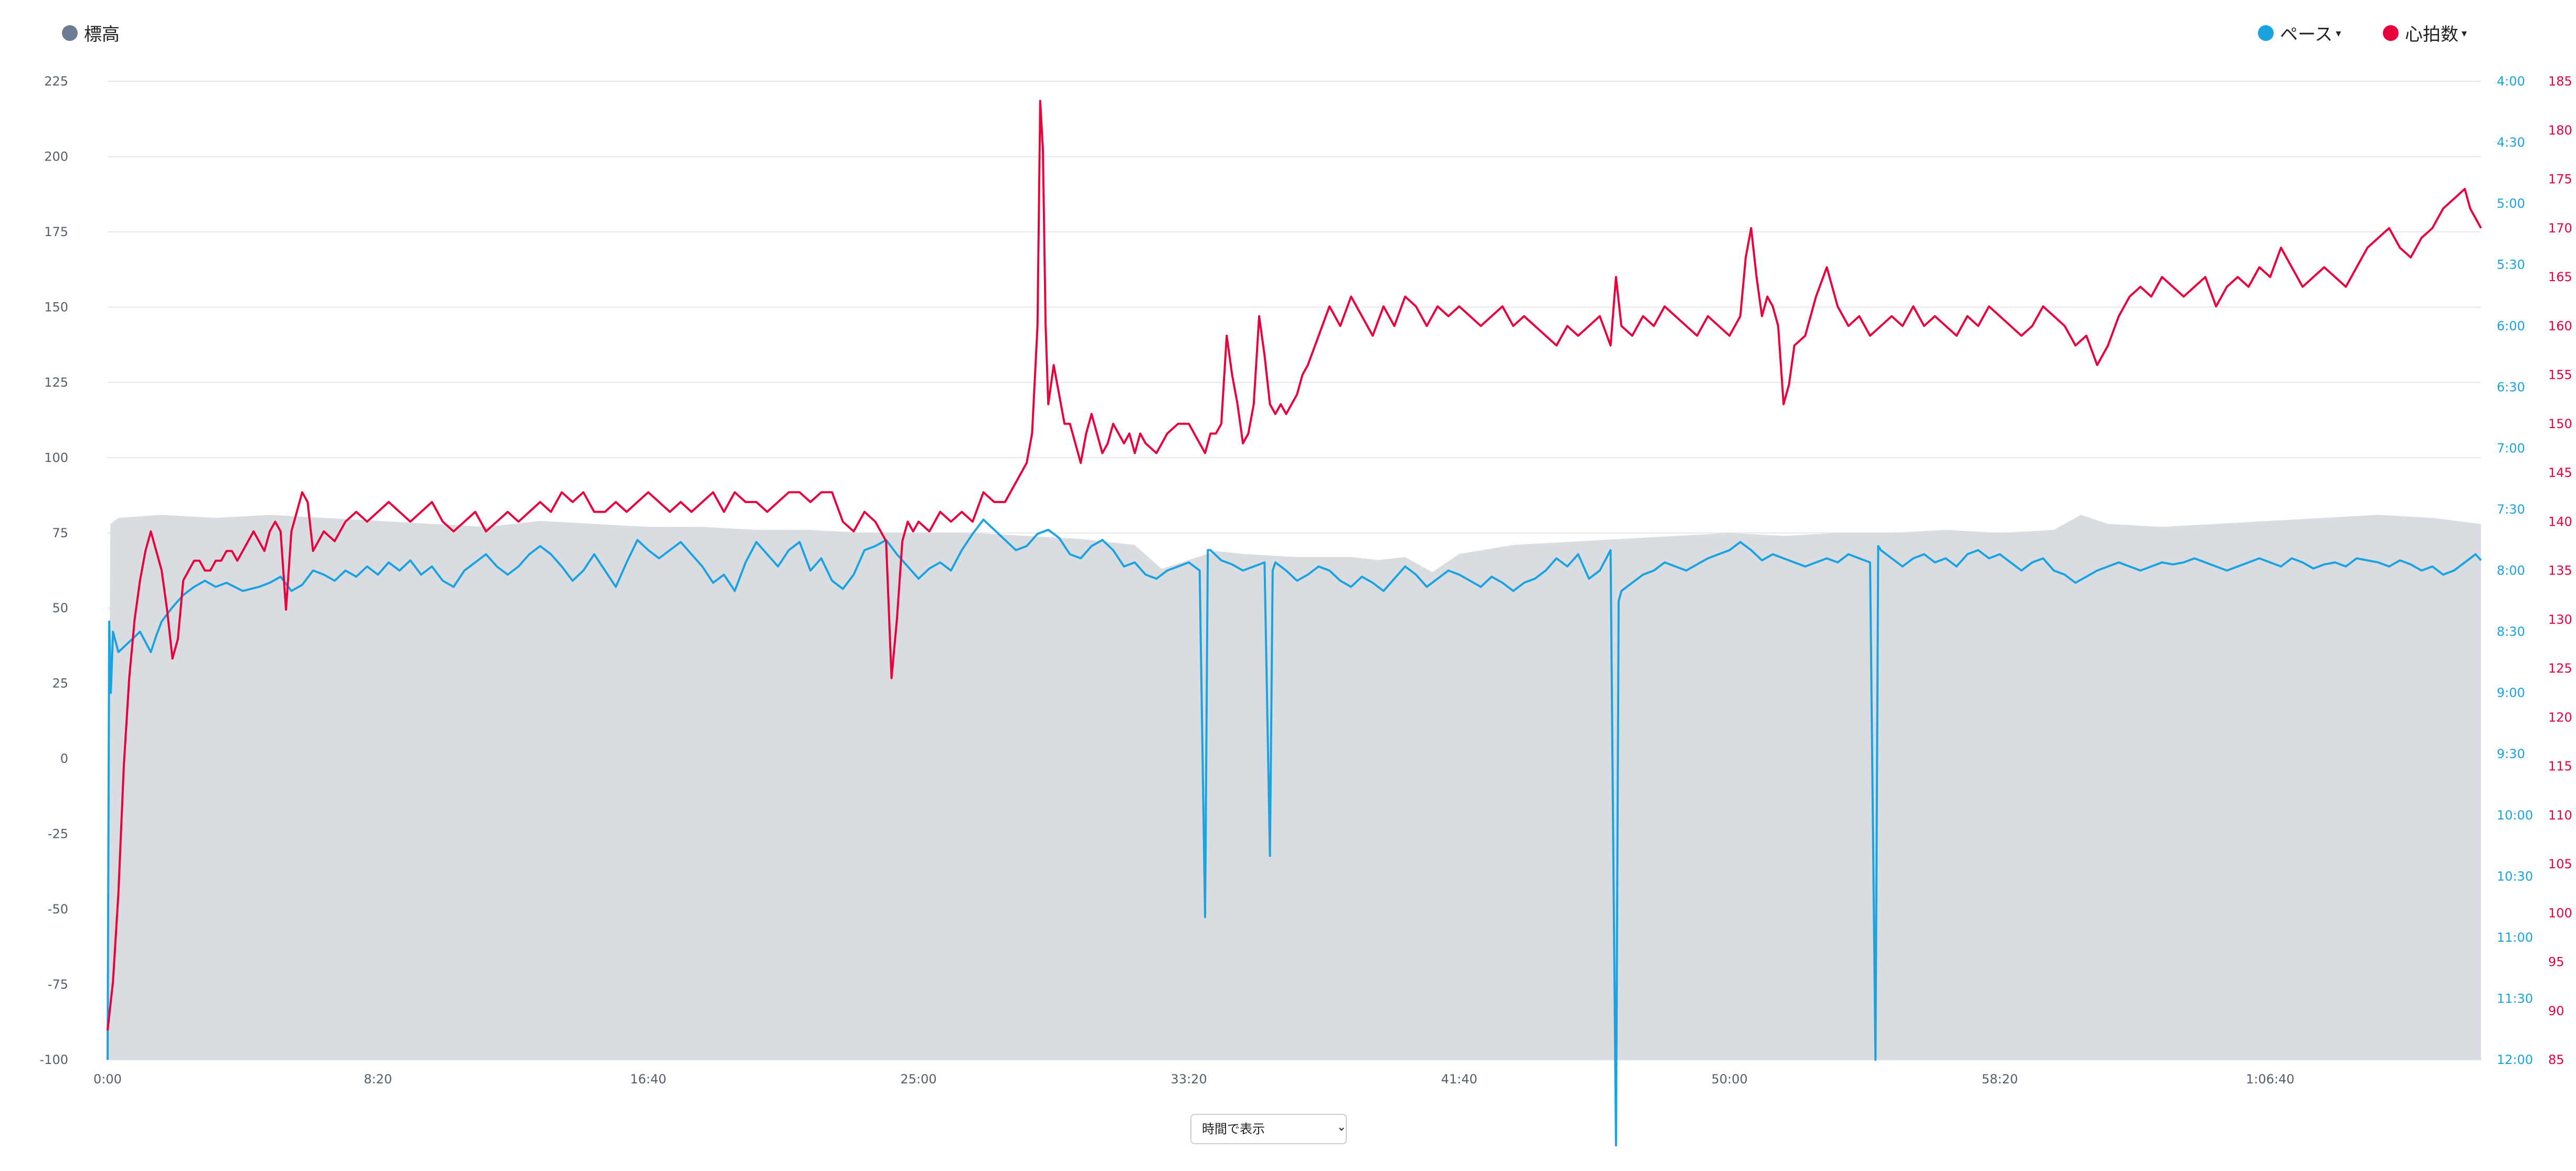 This screenshot has height=1171, width=2576. Describe the element at coordinates (60, 684) in the screenshot. I see `elevation-tick-label: 25` at that location.